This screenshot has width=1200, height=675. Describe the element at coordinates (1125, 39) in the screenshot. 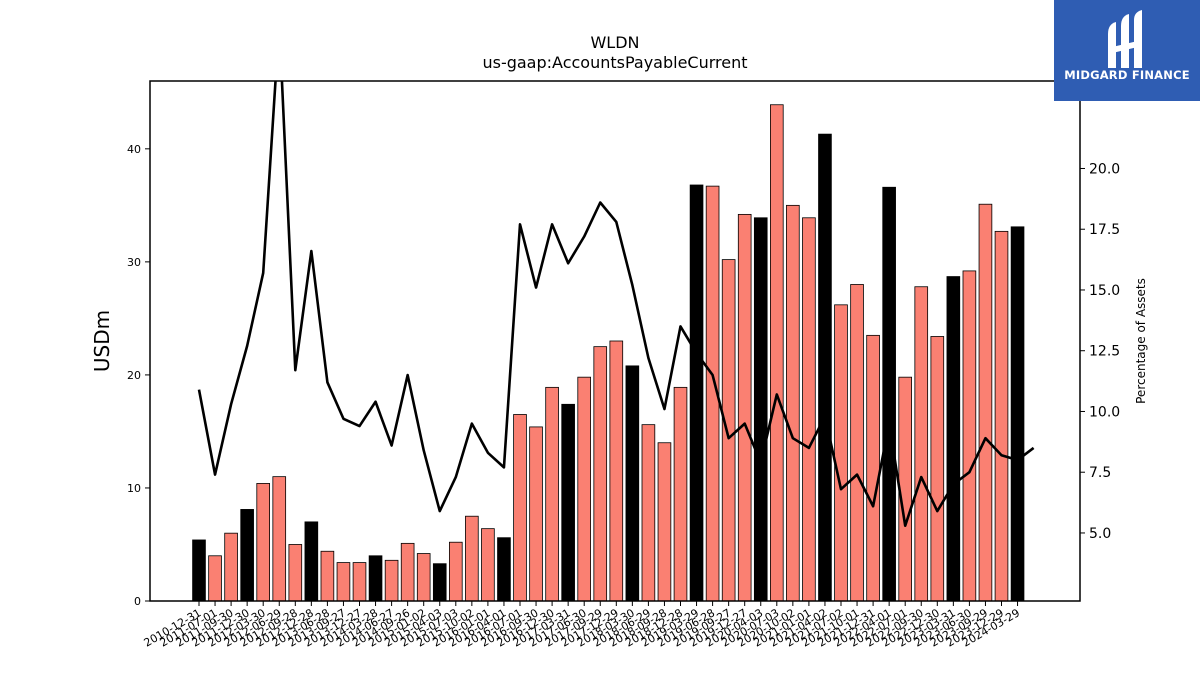

I see `midgard-logo-icon` at that location.